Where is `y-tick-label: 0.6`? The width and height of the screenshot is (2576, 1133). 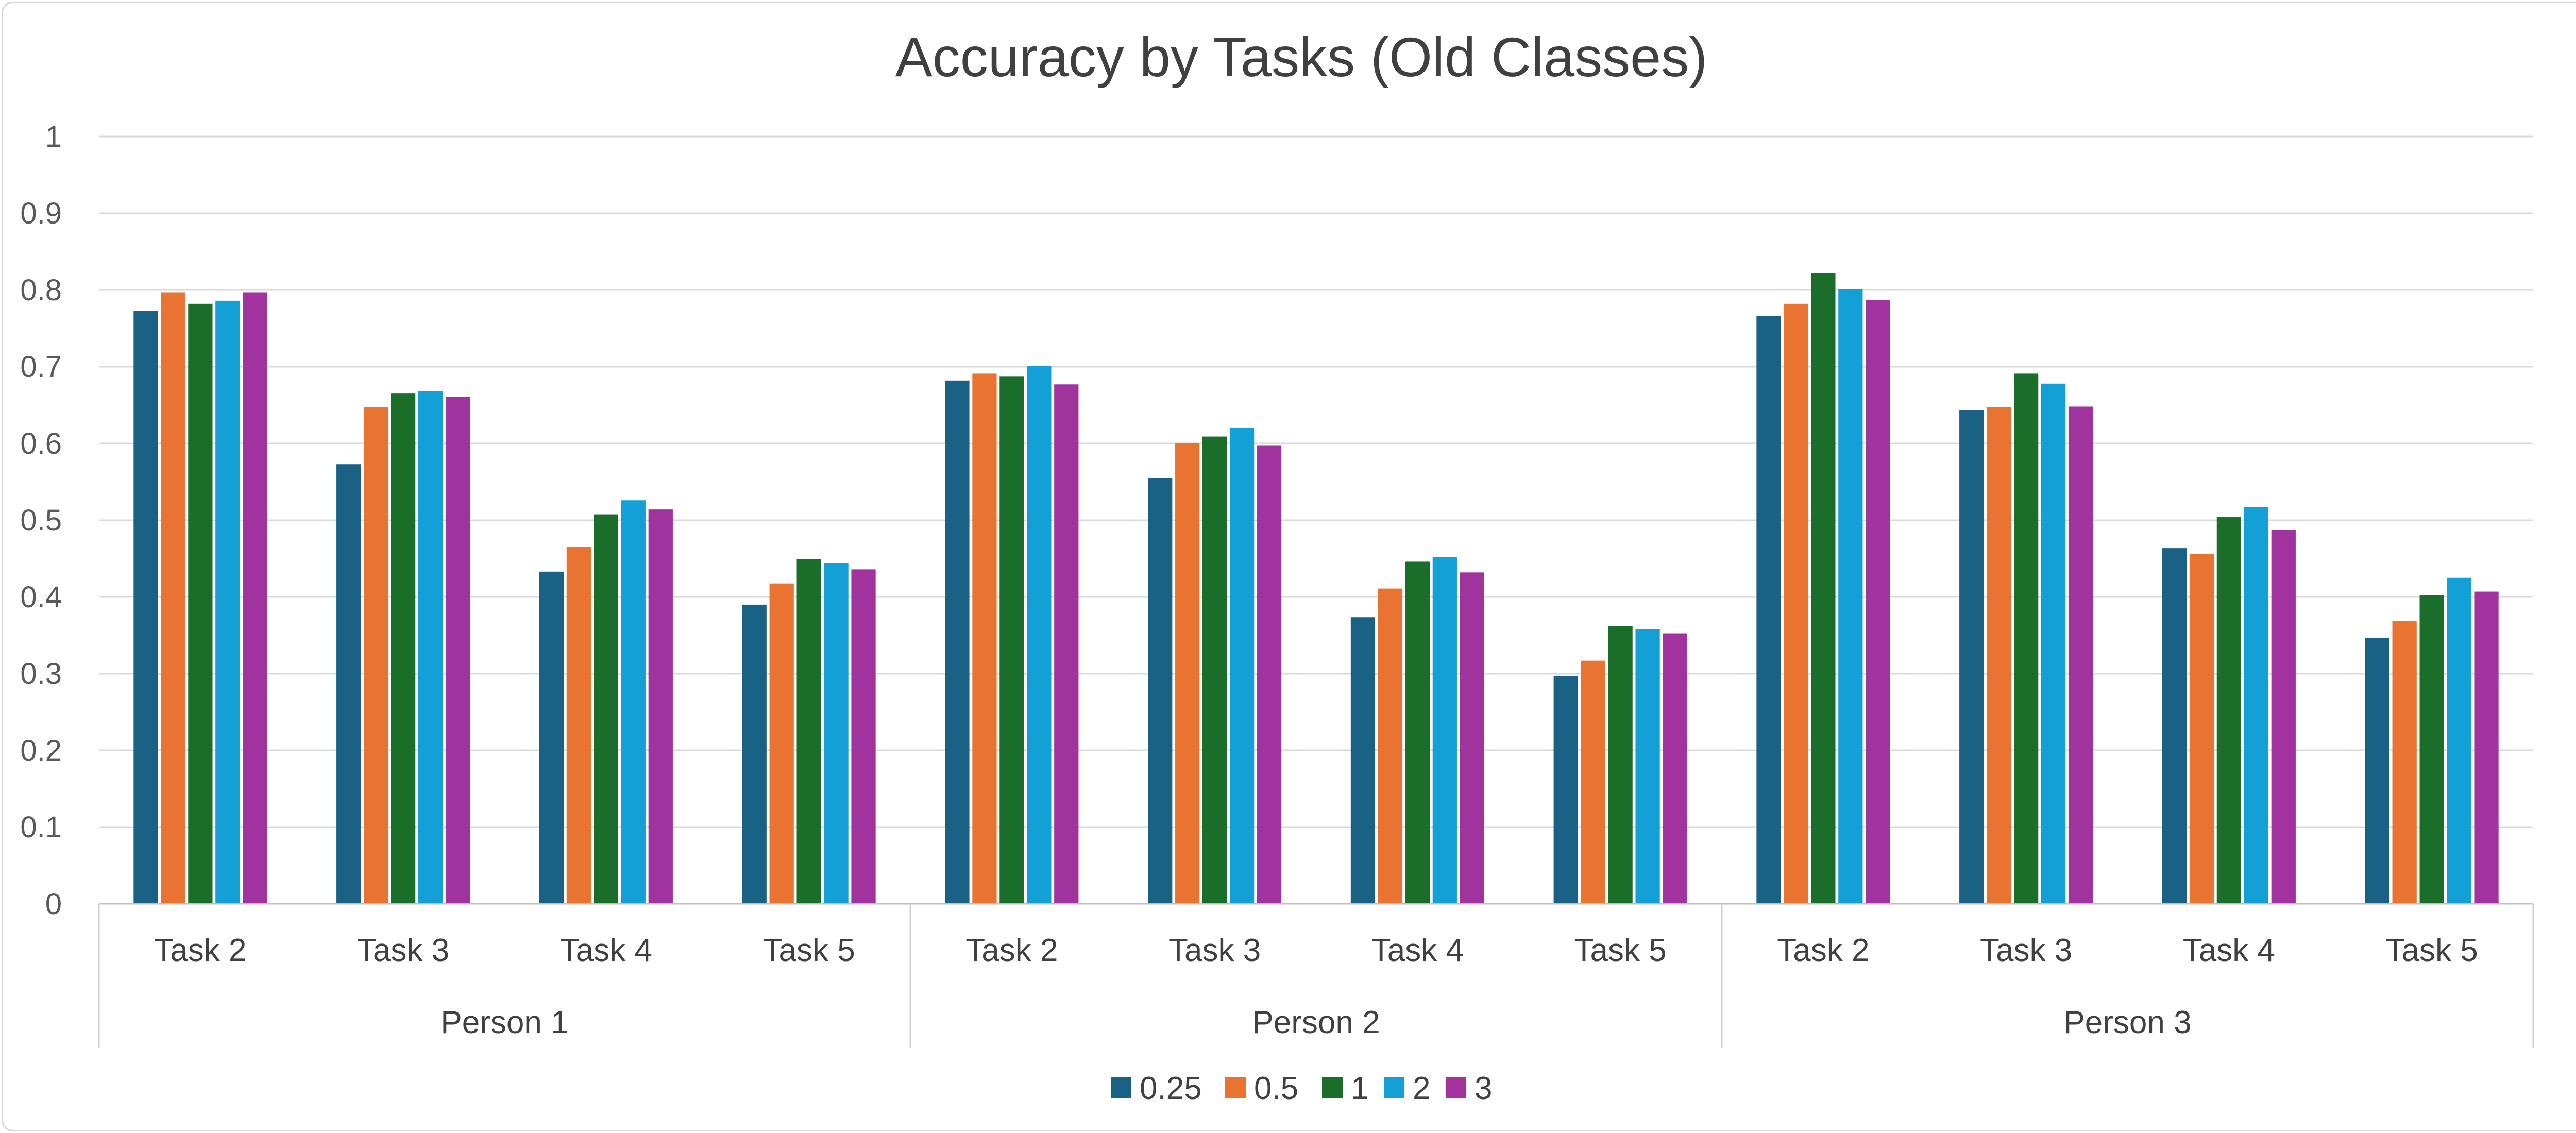 y-tick-label: 0.6 is located at coordinates (41, 443).